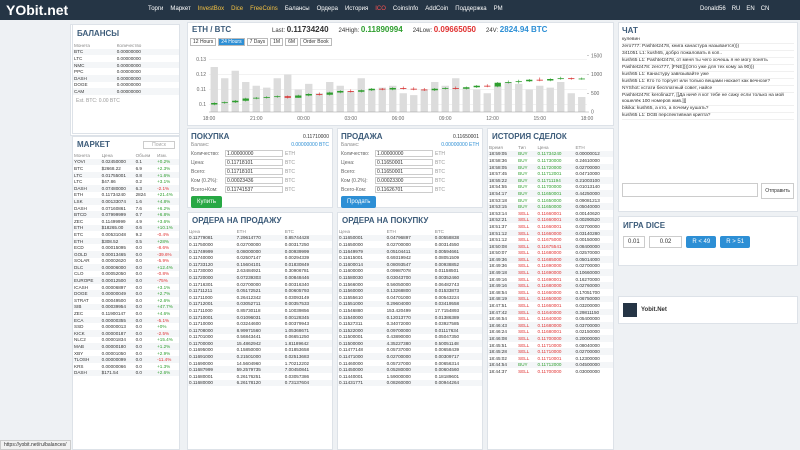 The height and width of the screenshot is (450, 800). Describe the element at coordinates (351, 350) in the screenshot. I see `cell: 0.11477148` at that location.